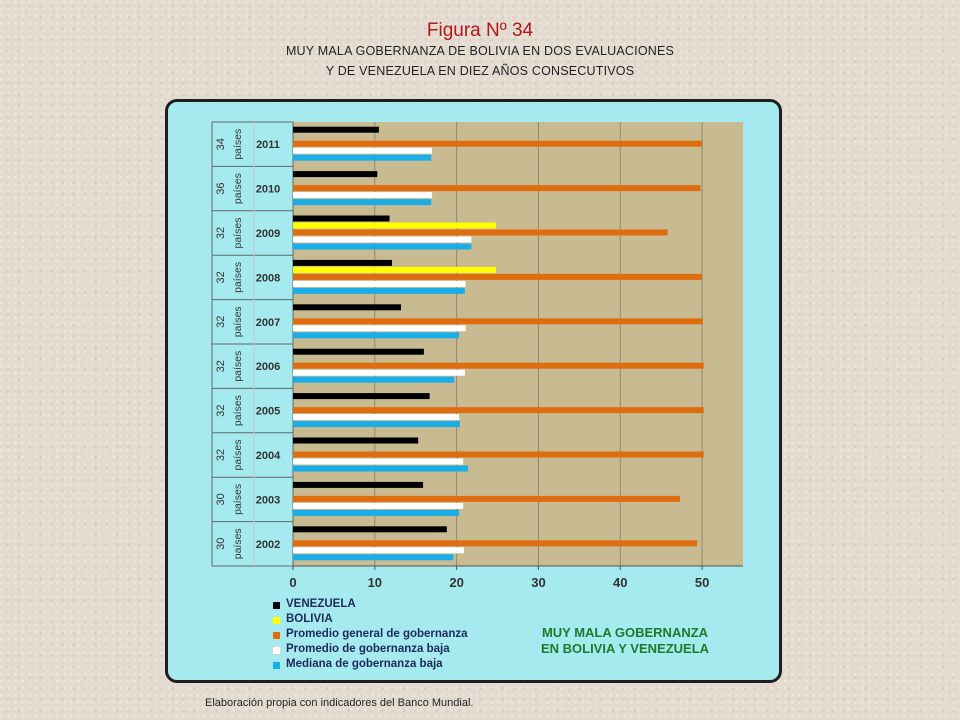 The height and width of the screenshot is (720, 960). Describe the element at coordinates (268, 500) in the screenshot. I see `category-label: 2003` at that location.